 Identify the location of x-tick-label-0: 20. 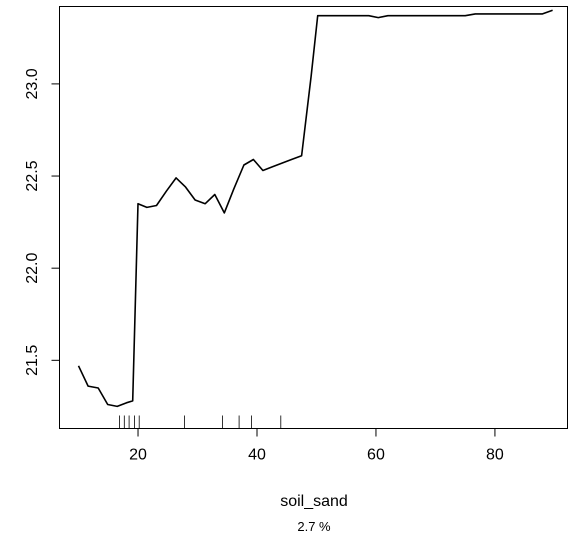
(138, 455).